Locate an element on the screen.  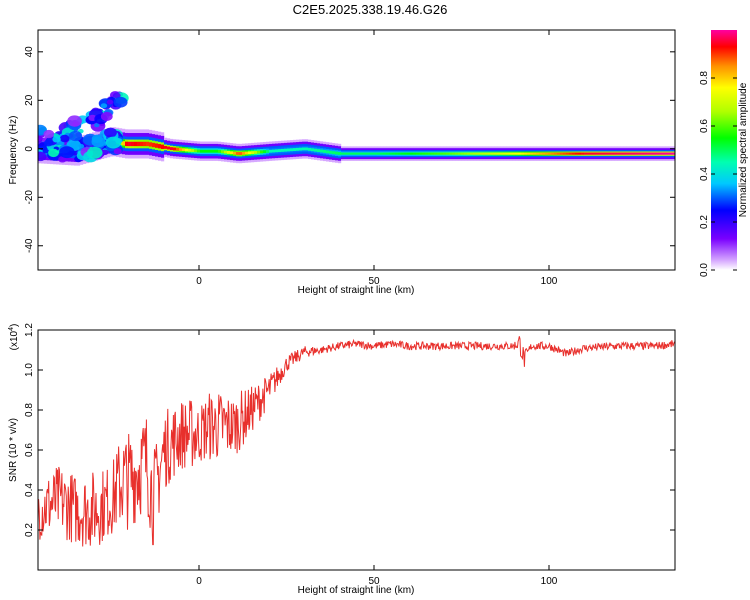
y-tick-label: 0.8 is located at coordinates (29, 410).